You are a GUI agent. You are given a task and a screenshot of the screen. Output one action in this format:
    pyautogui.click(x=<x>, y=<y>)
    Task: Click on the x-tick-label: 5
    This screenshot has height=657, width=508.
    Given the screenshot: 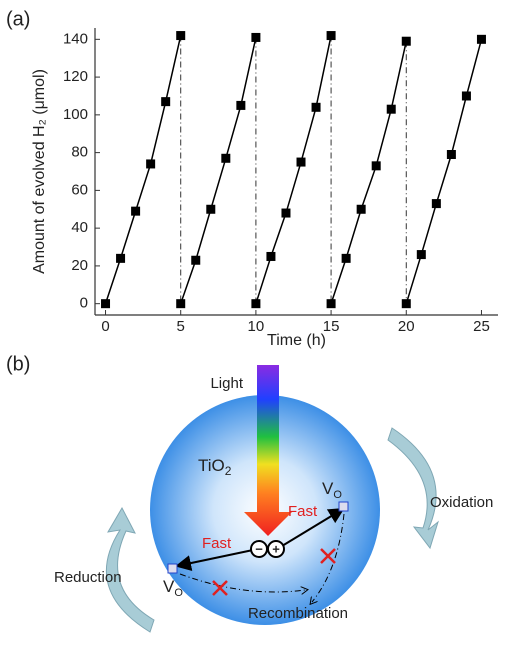 What is the action you would take?
    pyautogui.click(x=181, y=326)
    